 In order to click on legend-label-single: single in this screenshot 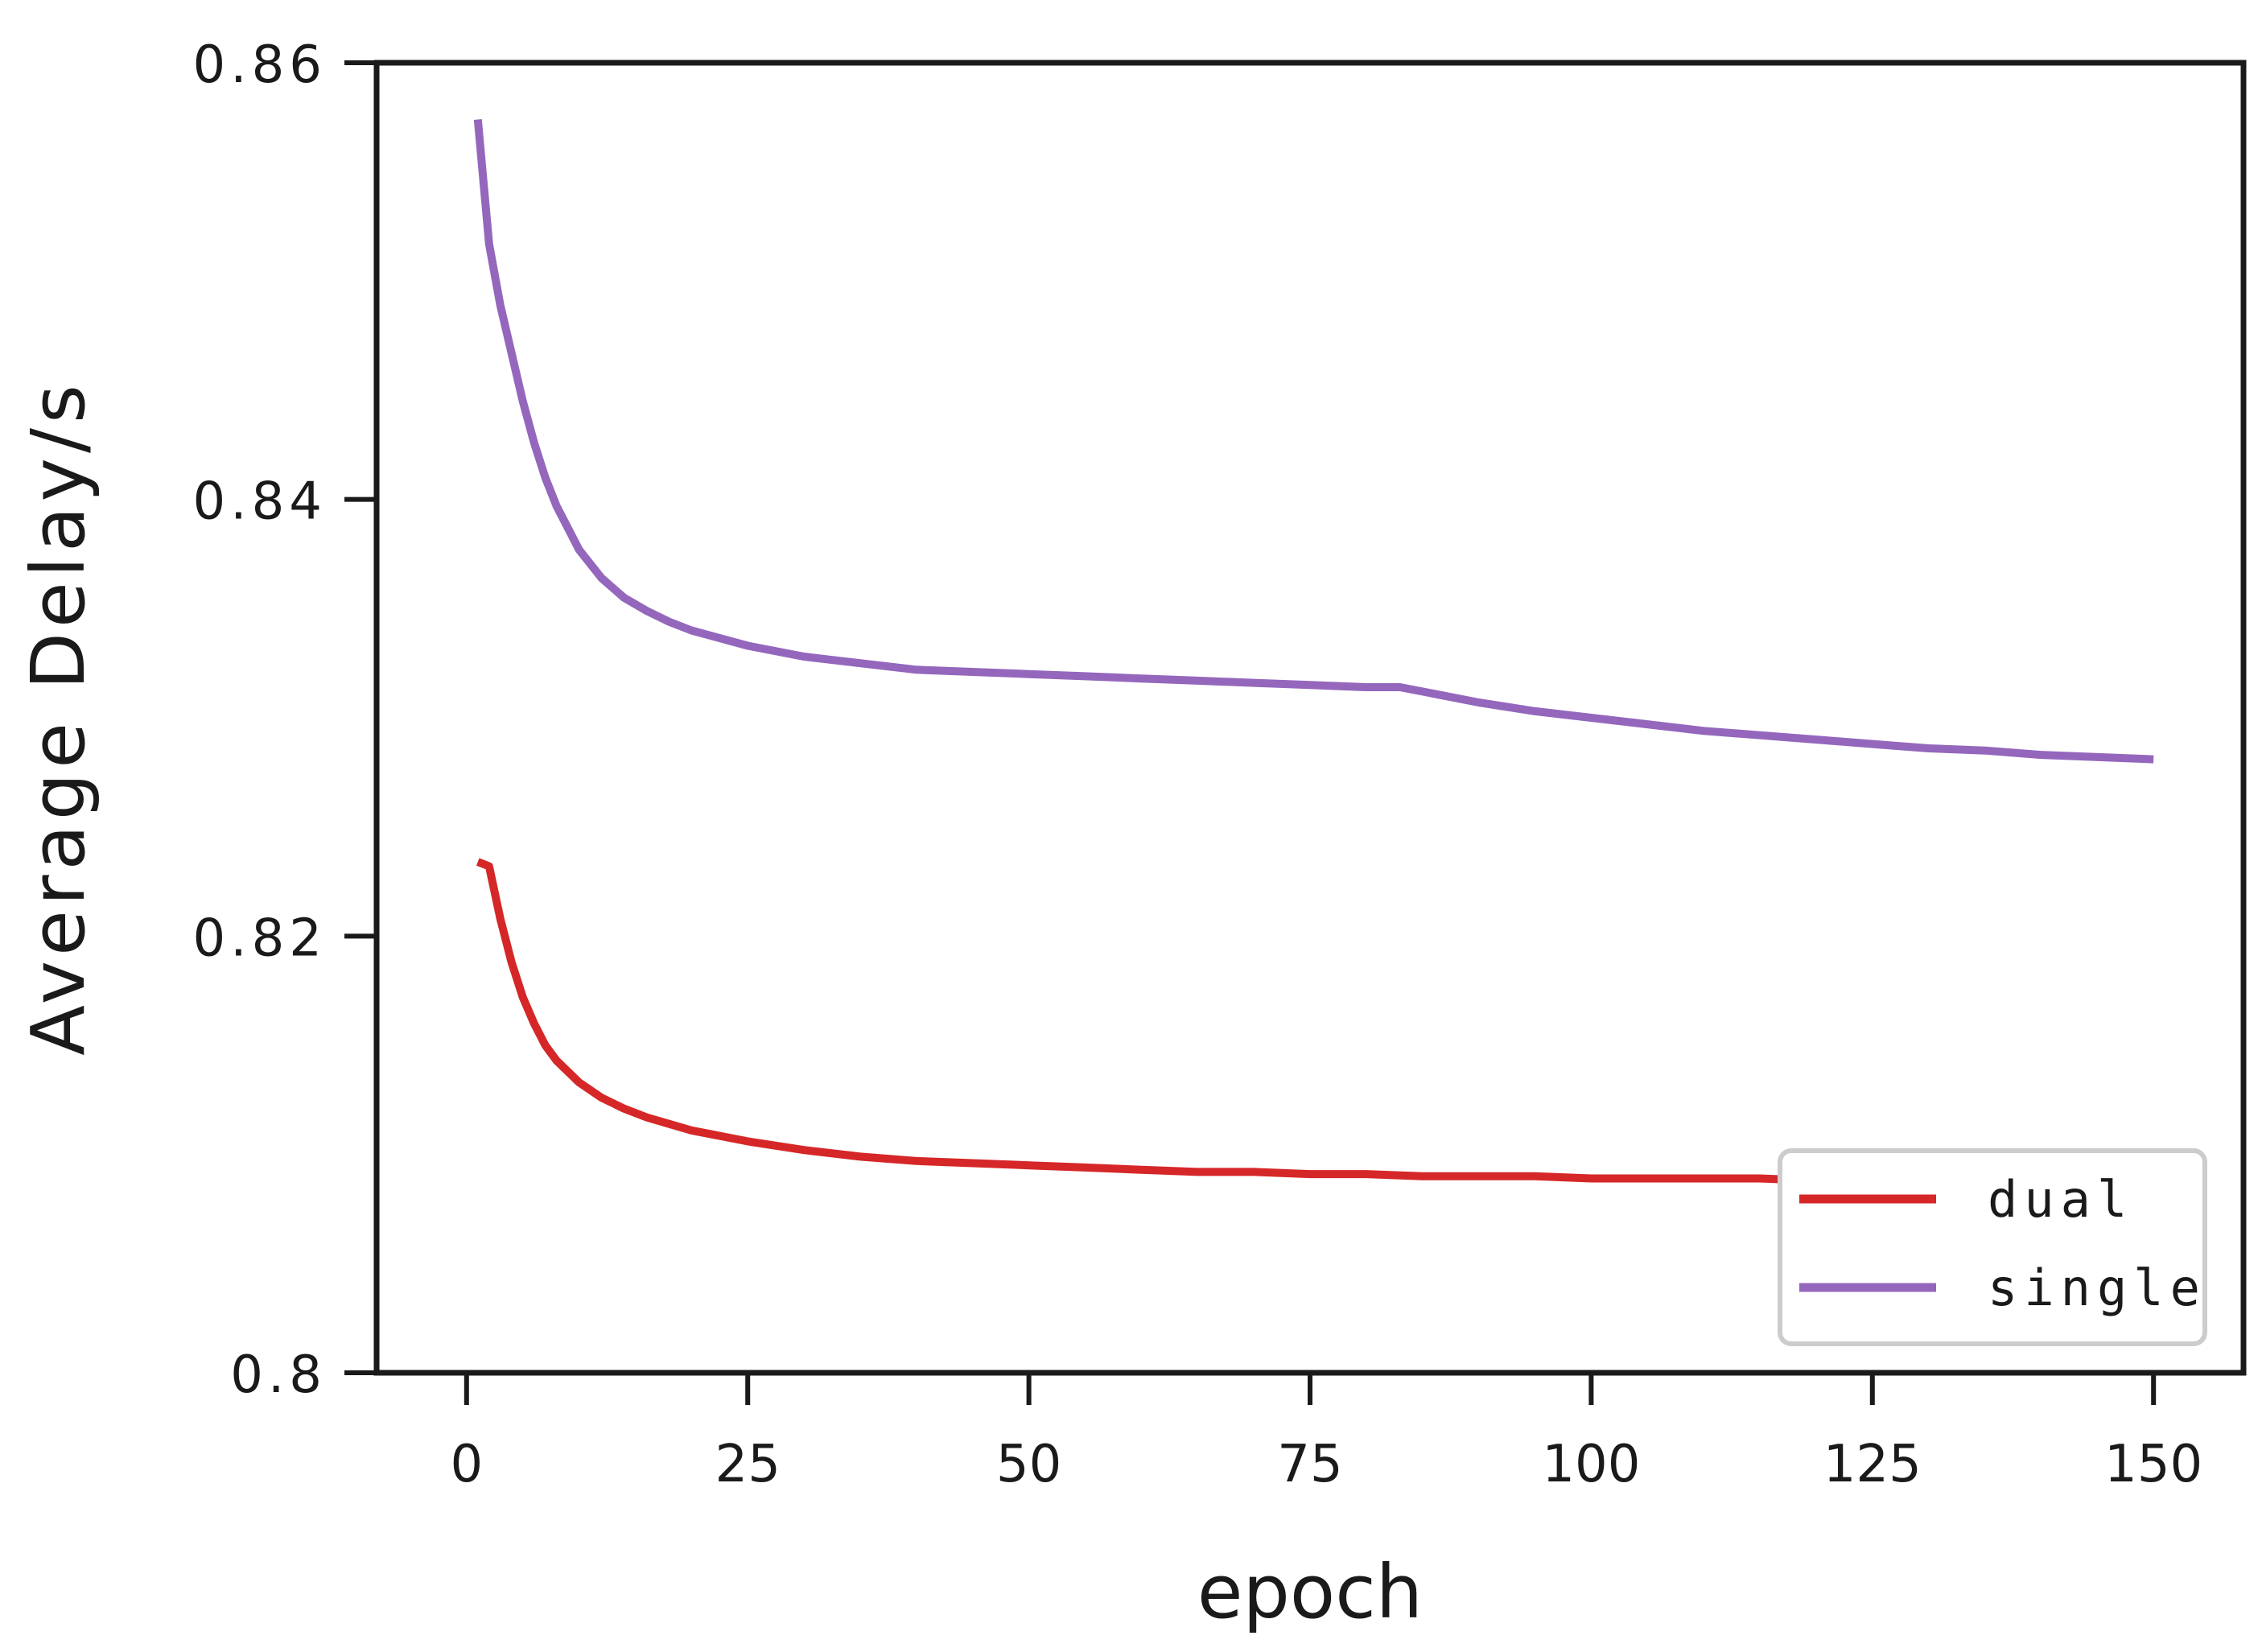, I will do `click(2097, 1288)`.